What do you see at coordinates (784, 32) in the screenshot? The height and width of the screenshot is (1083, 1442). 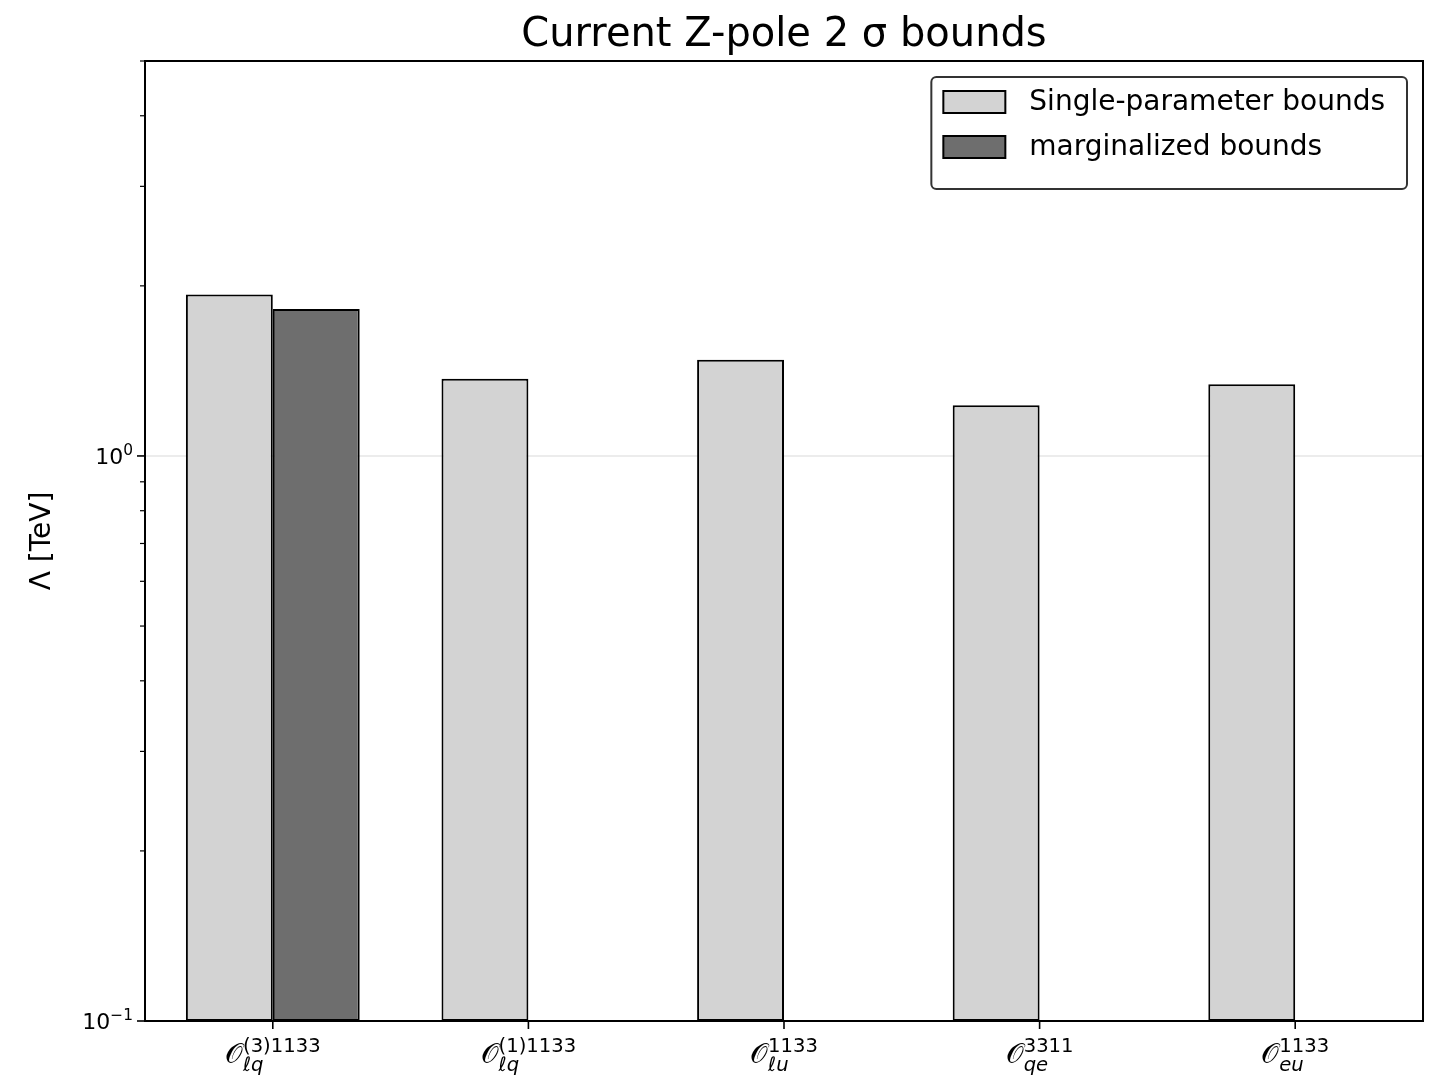 I see `chart-title: Current Z-pole 2 σ bounds` at bounding box center [784, 32].